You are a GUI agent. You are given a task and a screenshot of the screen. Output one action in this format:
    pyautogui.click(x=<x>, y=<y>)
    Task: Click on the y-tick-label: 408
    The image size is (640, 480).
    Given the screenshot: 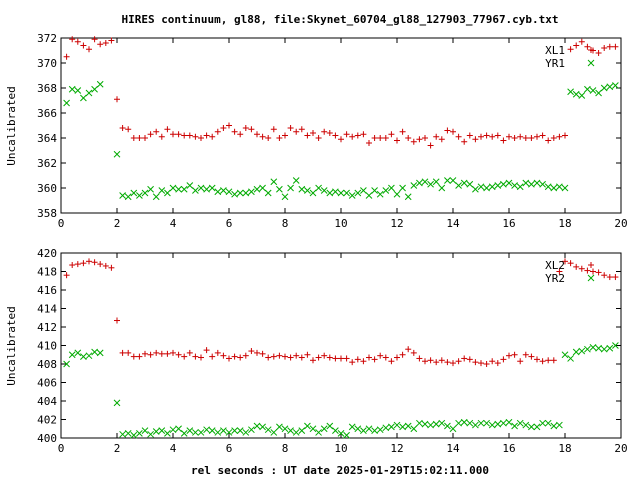 What is the action you would take?
    pyautogui.click(x=47, y=364)
    